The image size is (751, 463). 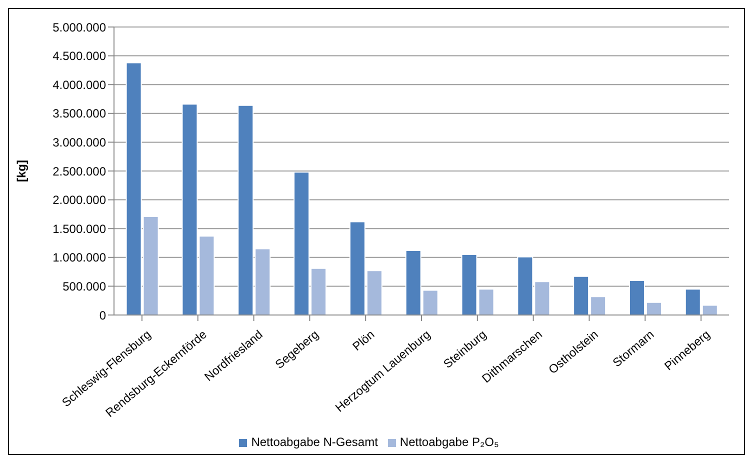 What do you see at coordinates (79, 113) in the screenshot?
I see `y-tick-label: 3.500.000` at bounding box center [79, 113].